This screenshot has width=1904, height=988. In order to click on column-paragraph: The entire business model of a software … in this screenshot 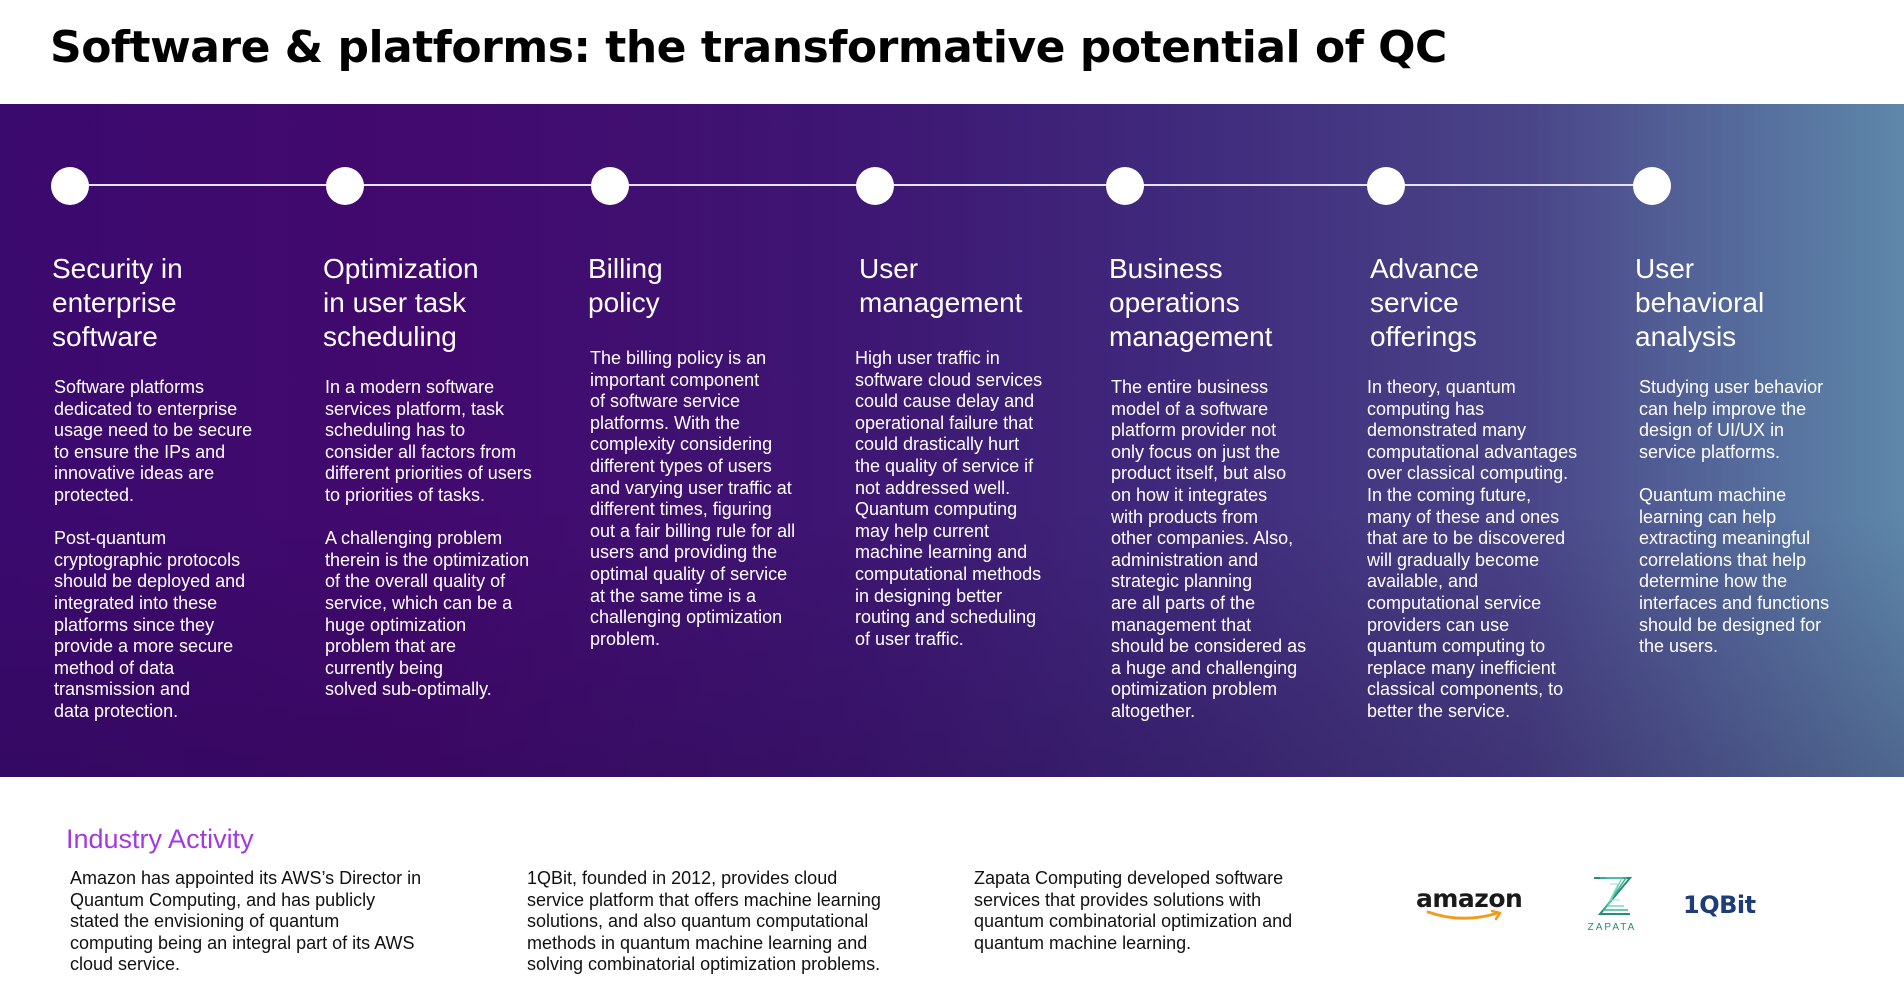, I will do `click(1209, 549)`.